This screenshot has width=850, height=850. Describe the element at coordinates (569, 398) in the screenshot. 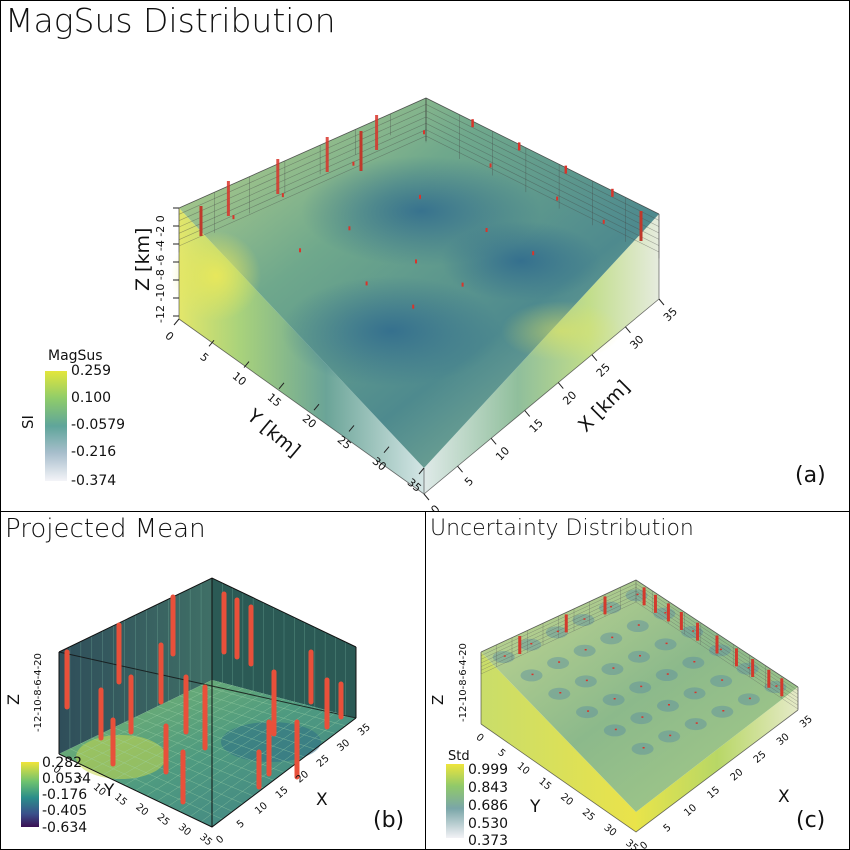

I see `x-tick-label: 20` at that location.